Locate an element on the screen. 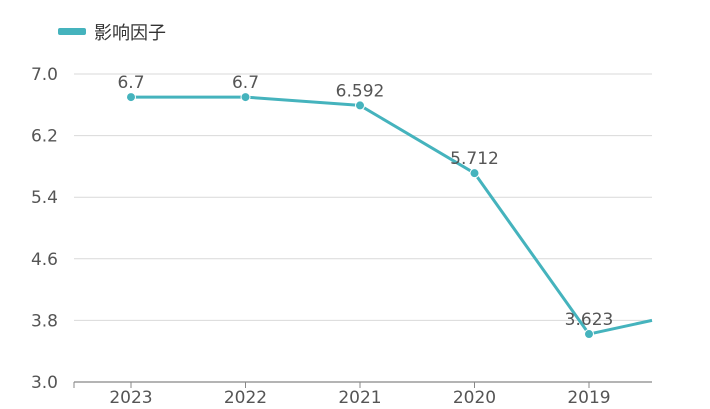  y-axis-ticks: 3.0 3.8 4.6 5.4 6.2 7.0 is located at coordinates (44, 229).